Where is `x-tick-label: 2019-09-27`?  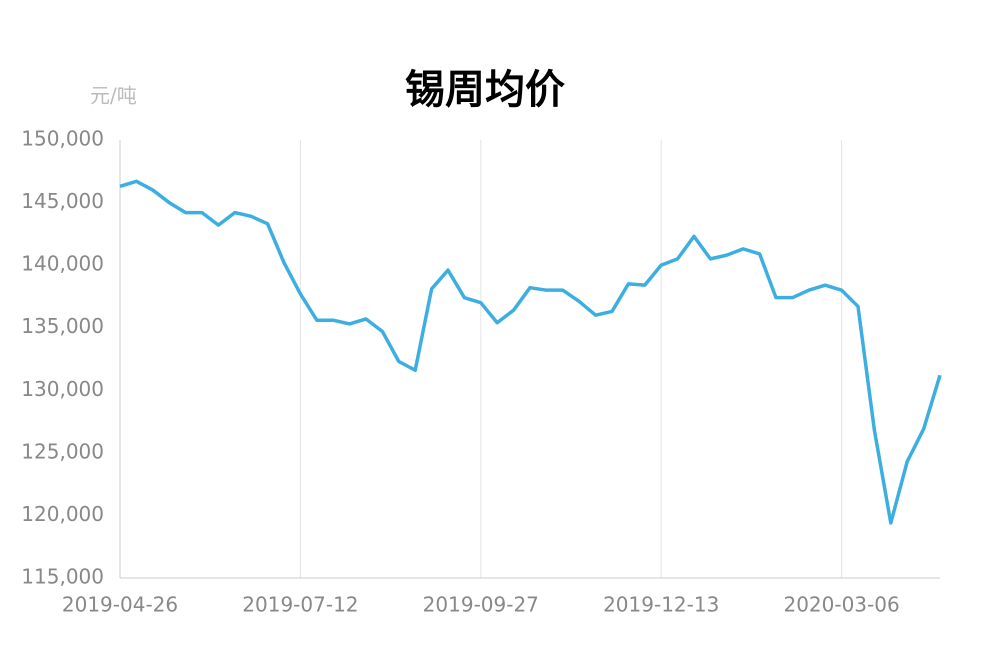
x-tick-label: 2019-09-27 is located at coordinates (481, 605).